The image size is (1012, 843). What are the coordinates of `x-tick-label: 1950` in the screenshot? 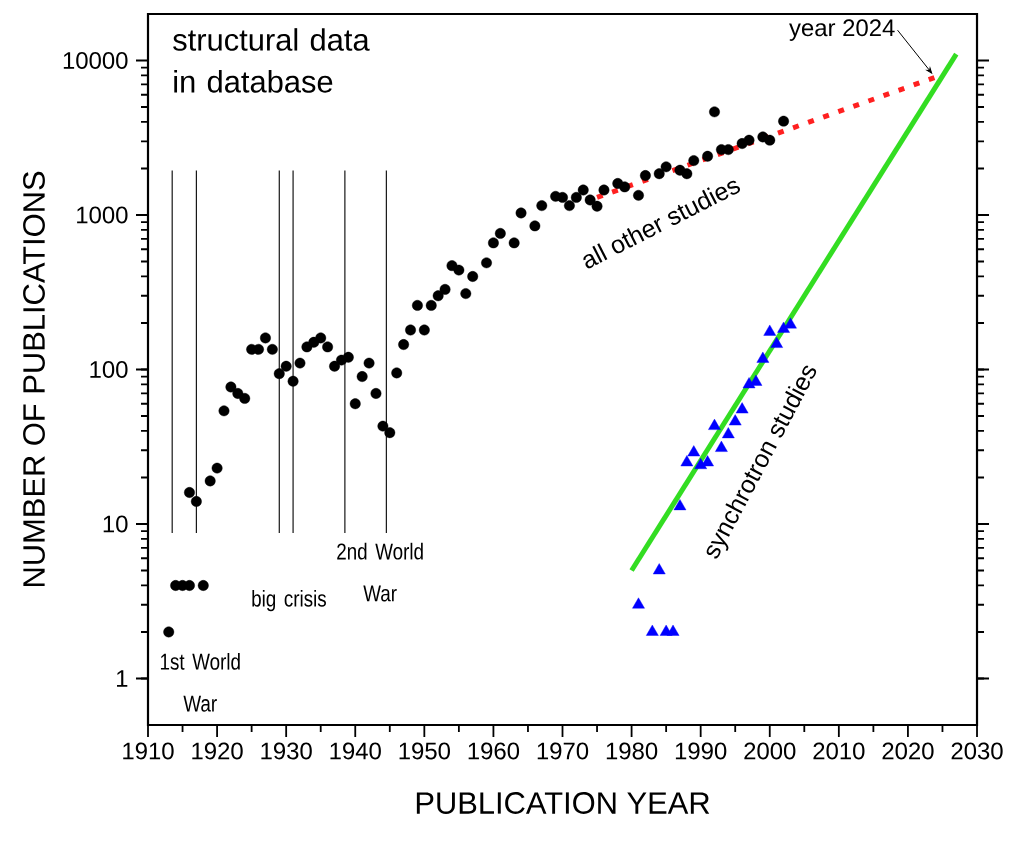 It's located at (424, 751).